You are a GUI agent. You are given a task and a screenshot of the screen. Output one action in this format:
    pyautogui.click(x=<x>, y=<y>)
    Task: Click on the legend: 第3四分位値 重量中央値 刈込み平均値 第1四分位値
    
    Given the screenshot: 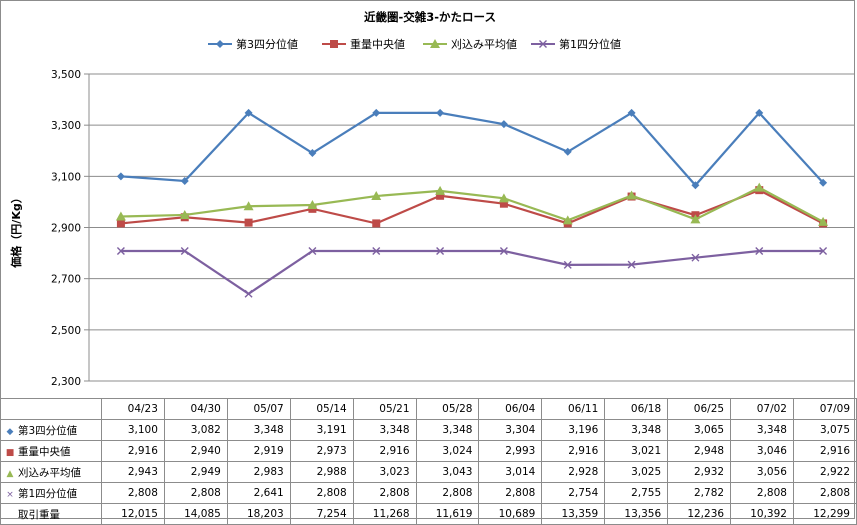 What is the action you would take?
    pyautogui.click(x=414, y=44)
    